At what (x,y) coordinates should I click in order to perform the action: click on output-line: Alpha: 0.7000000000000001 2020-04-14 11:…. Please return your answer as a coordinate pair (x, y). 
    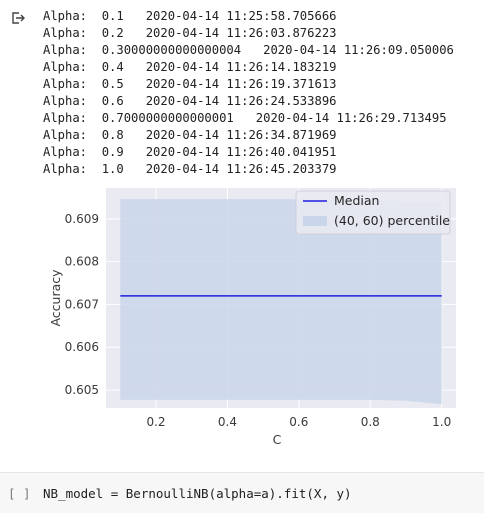
    Looking at the image, I should click on (245, 118).